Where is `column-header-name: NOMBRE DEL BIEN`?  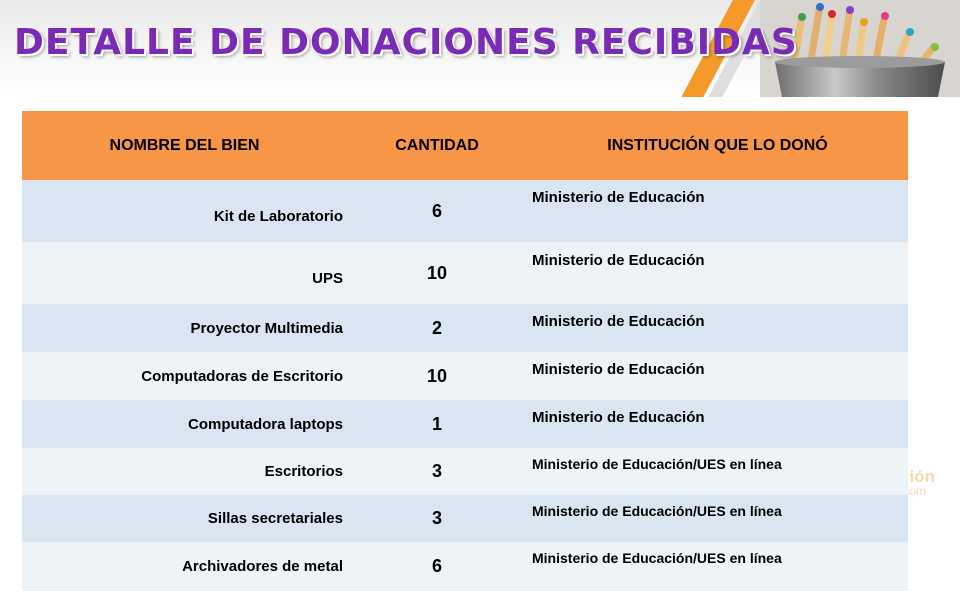 column-header-name: NOMBRE DEL BIEN is located at coordinates (184, 145).